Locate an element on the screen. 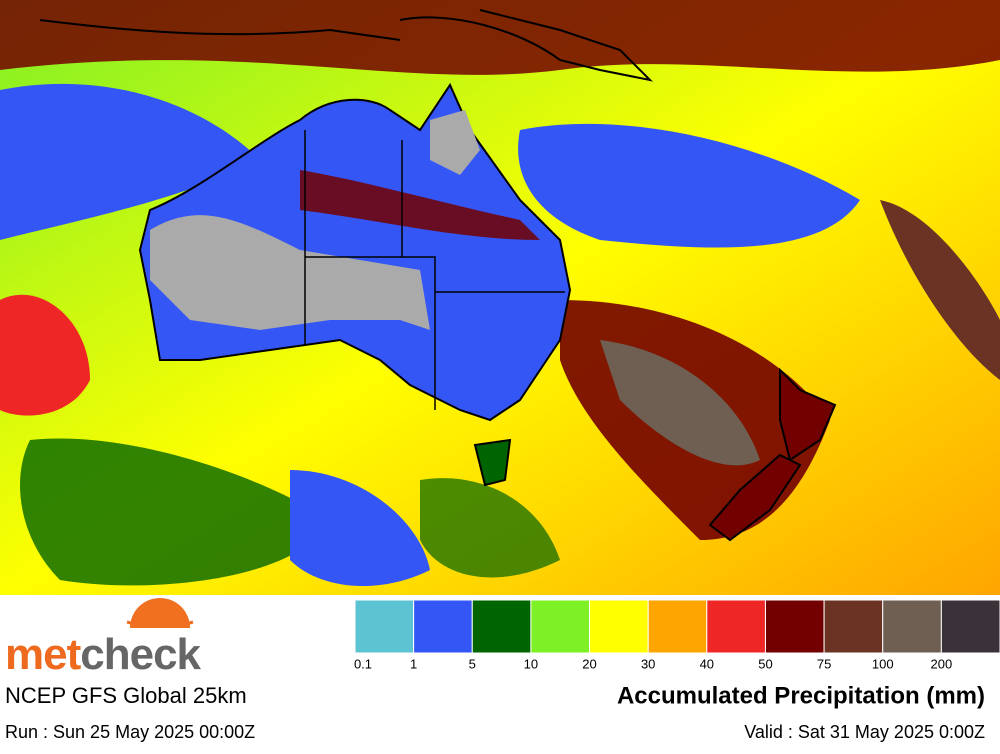 The width and height of the screenshot is (1000, 754). logo-text: met is located at coordinates (43, 654).